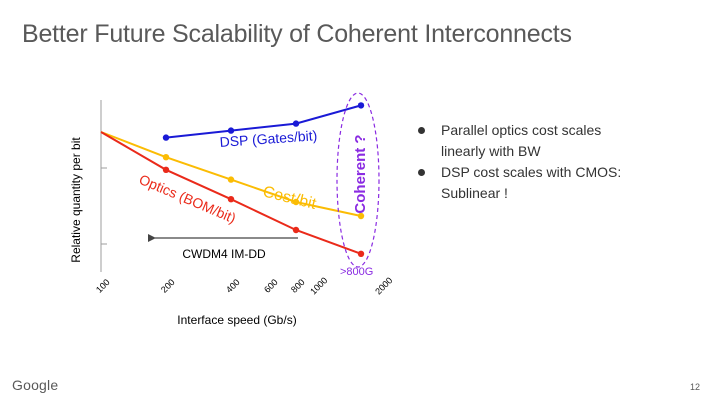 The width and height of the screenshot is (715, 400). Describe the element at coordinates (244, 285) in the screenshot. I see `x-tick-labels: 100 200 400 600 800 1000 2000` at that location.